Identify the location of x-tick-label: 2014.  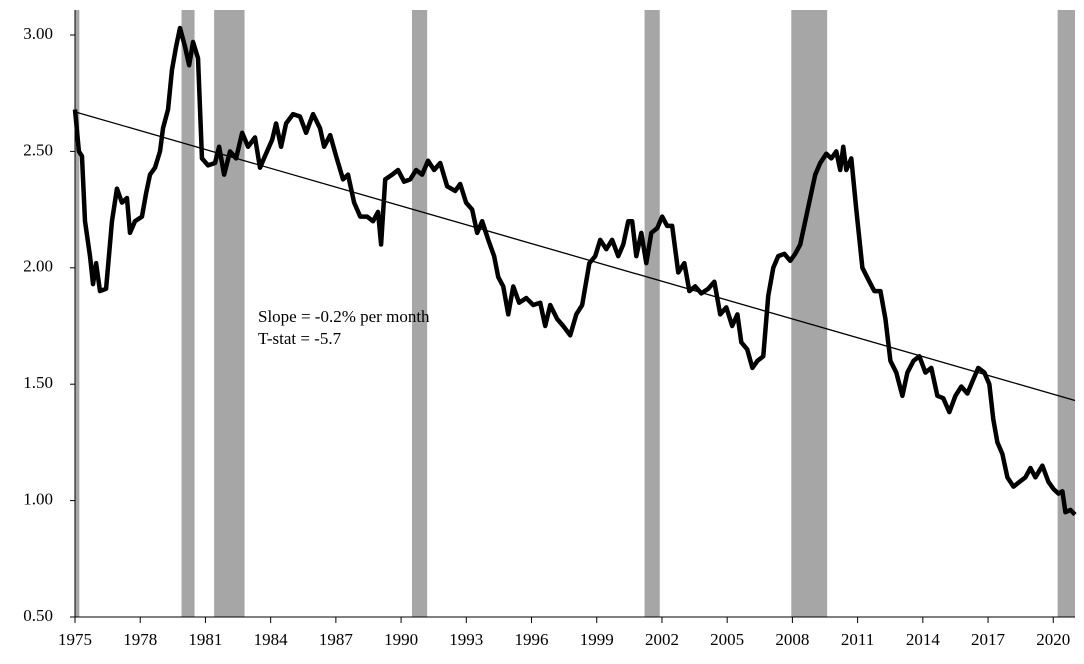
(923, 639).